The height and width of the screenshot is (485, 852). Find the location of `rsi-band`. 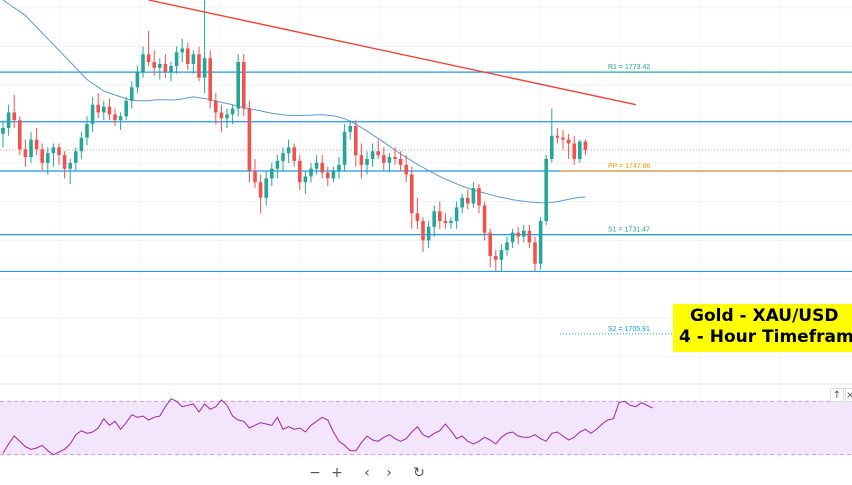

rsi-band is located at coordinates (426, 428).